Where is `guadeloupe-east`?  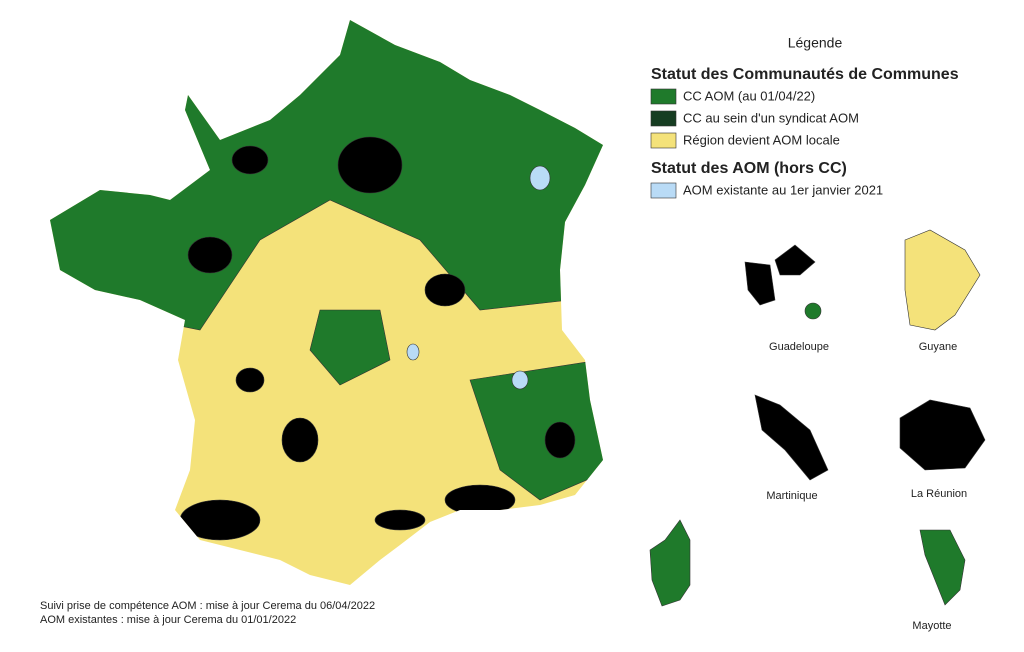 guadeloupe-east is located at coordinates (795, 260).